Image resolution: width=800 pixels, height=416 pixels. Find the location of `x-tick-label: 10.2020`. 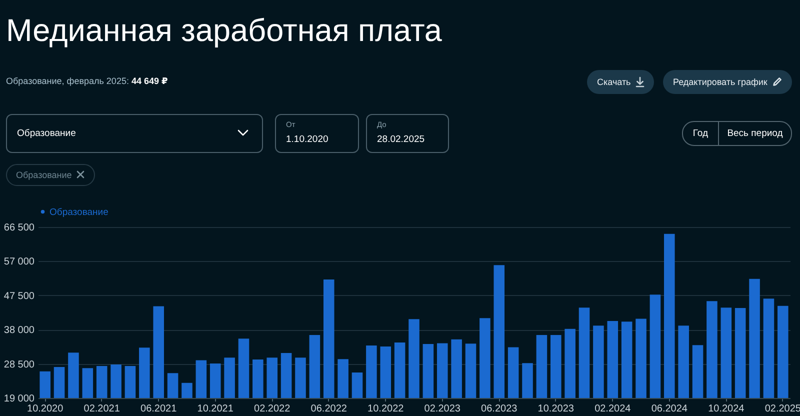

x-tick-label: 10.2020 is located at coordinates (45, 409).